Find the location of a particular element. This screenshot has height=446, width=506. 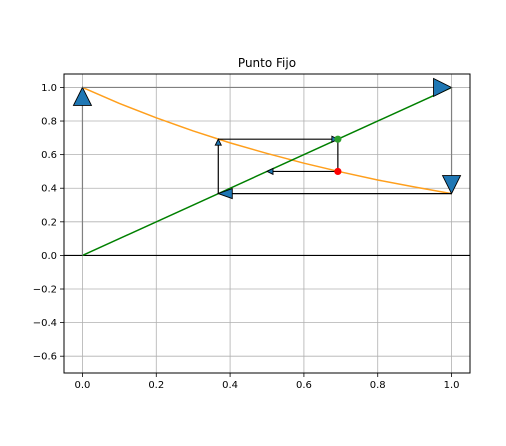

x-tick-label: 1.0 is located at coordinates (452, 385).